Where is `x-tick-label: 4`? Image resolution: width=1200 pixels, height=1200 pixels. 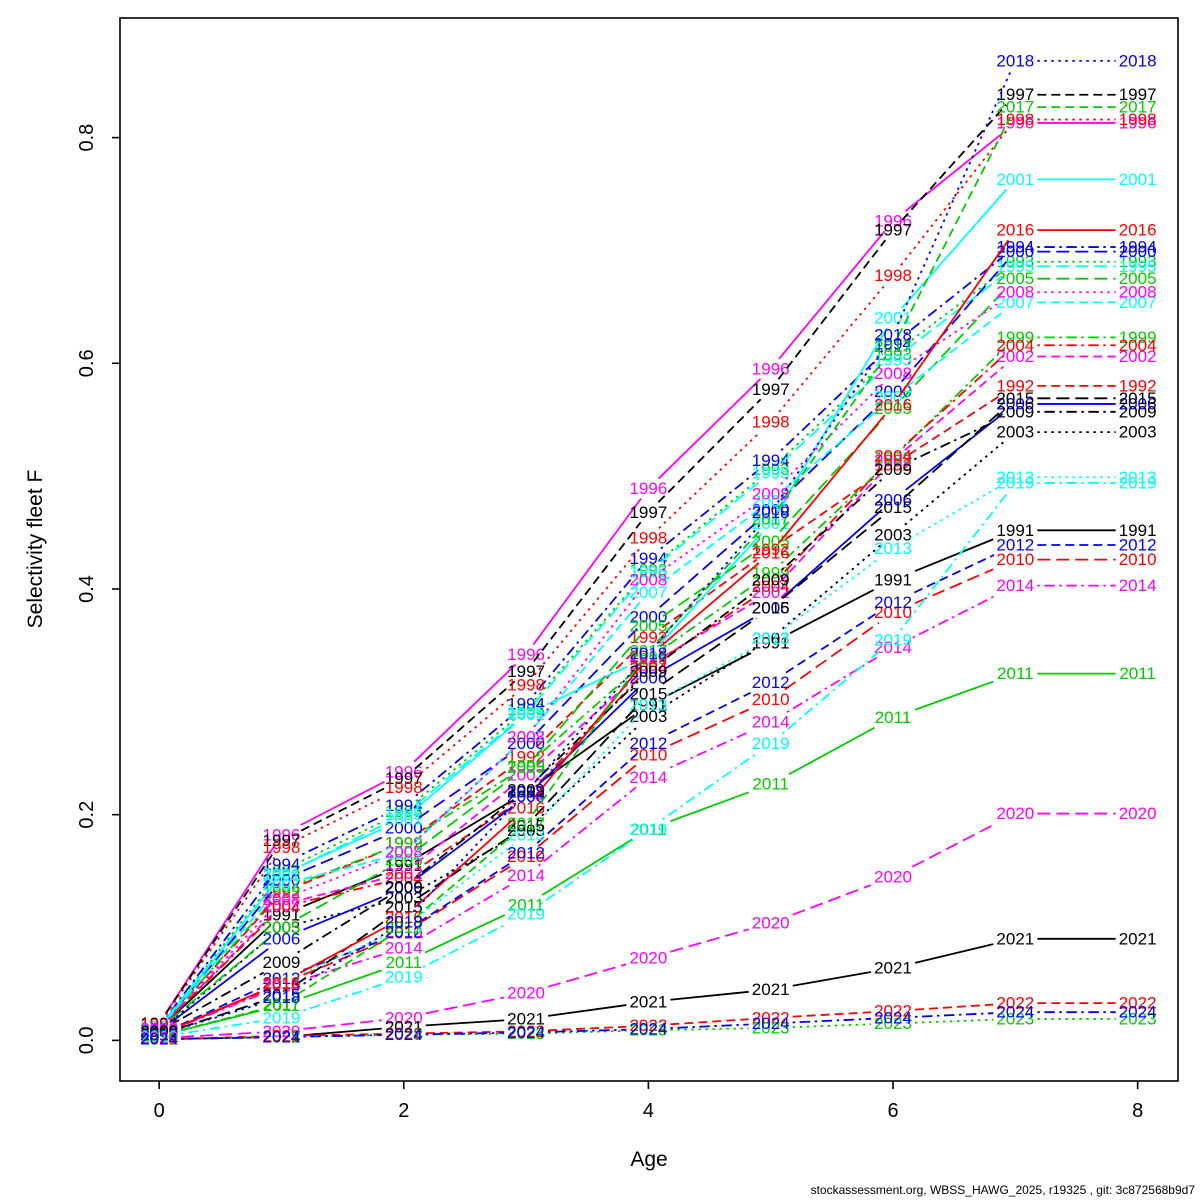
x-tick-label: 4 is located at coordinates (648, 1111).